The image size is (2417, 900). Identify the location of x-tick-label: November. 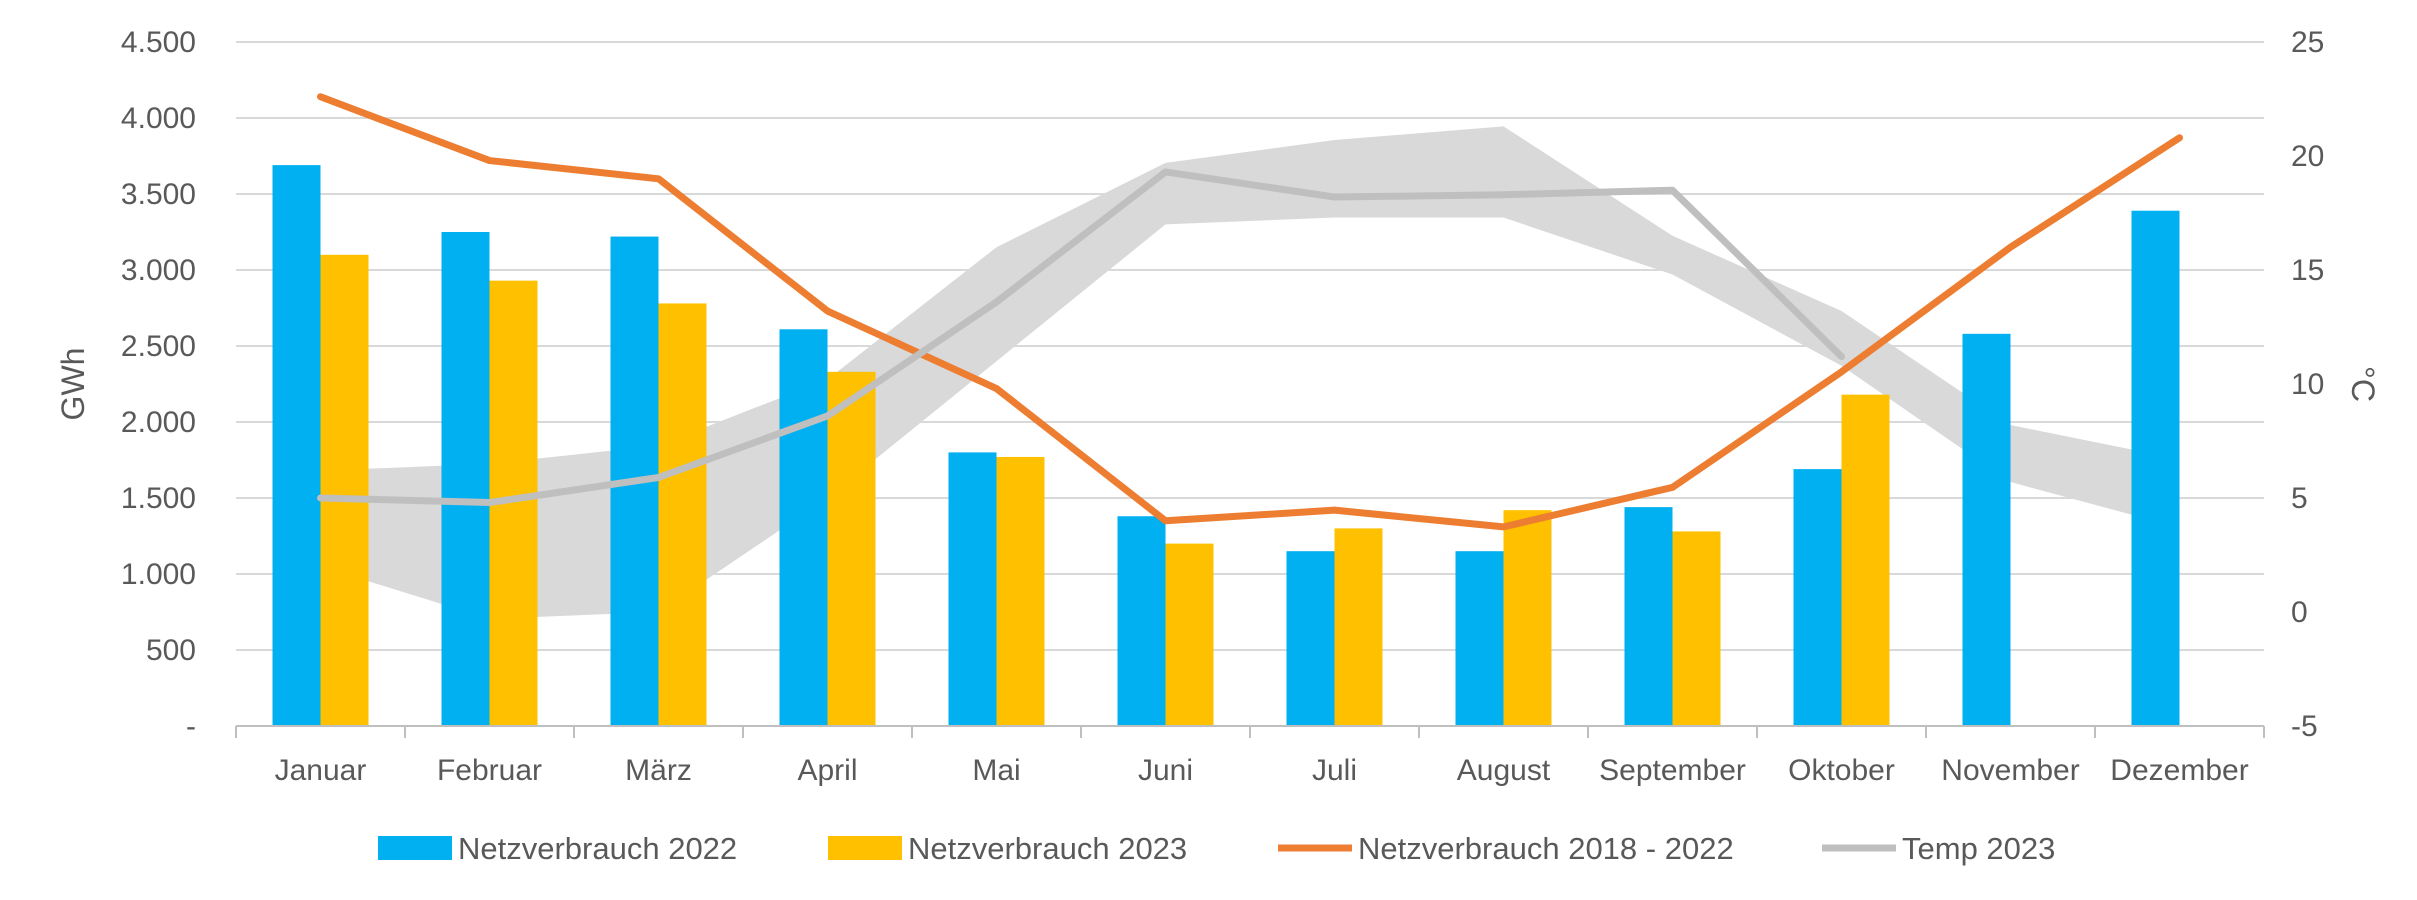
(2010, 770).